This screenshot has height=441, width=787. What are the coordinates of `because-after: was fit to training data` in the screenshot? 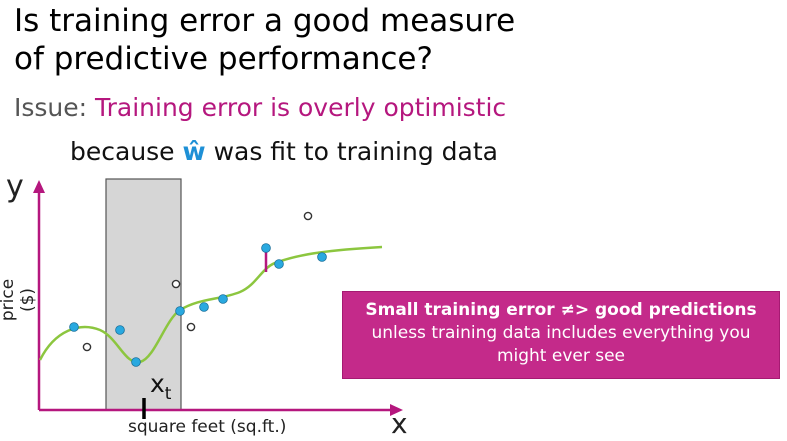 It's located at (351, 151).